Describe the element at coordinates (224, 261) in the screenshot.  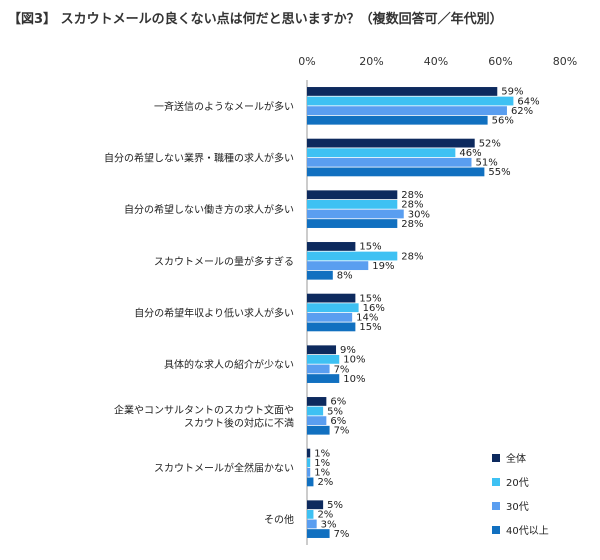
I see `category-label: スカウトメールの量が多すぎる` at that location.